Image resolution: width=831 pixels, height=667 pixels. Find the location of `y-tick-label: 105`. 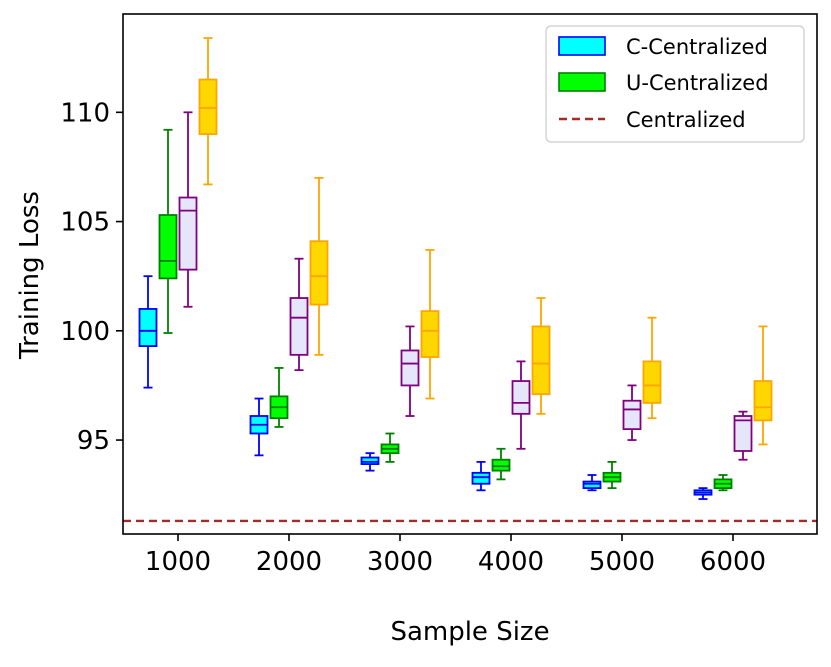

y-tick-label: 105 is located at coordinates (85, 223).